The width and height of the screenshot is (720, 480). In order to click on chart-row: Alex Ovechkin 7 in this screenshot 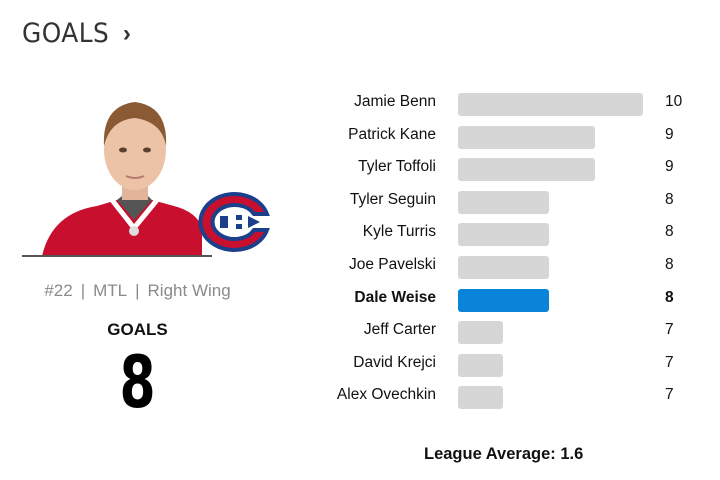, I will do `click(500, 397)`.